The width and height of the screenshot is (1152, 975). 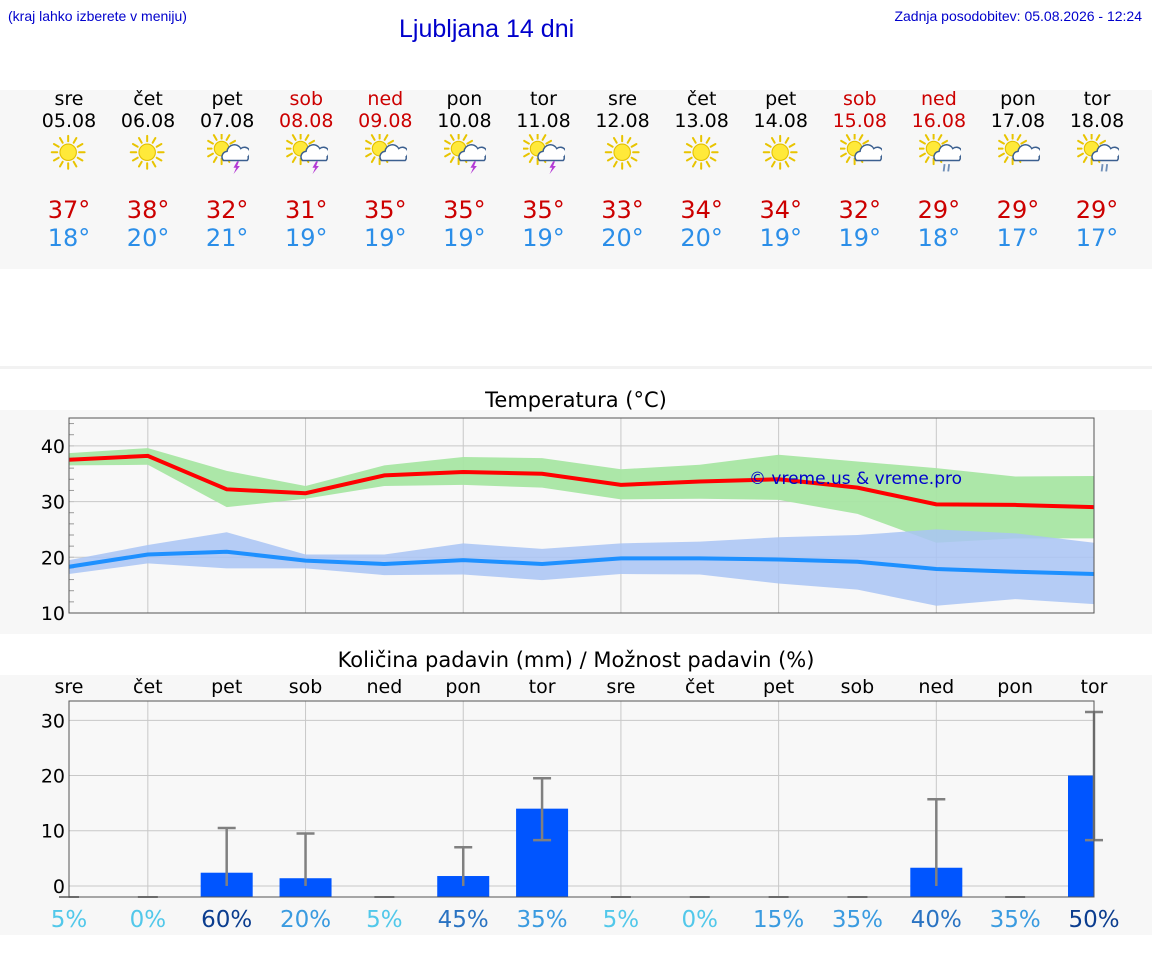 What do you see at coordinates (623, 173) in the screenshot?
I see `forecast-day: sre 12.08 33° 20°` at bounding box center [623, 173].